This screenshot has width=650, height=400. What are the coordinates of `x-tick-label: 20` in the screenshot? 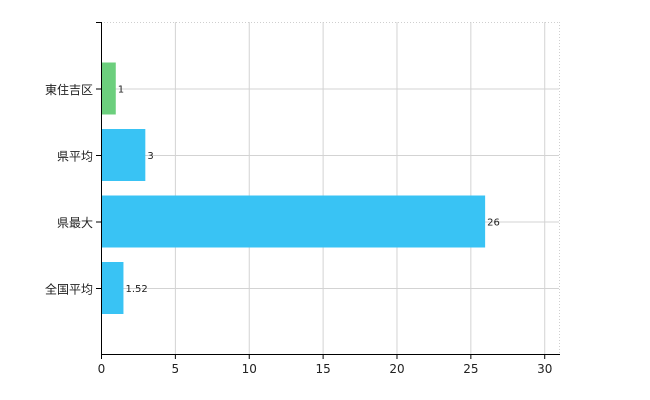 It's located at (396, 369).